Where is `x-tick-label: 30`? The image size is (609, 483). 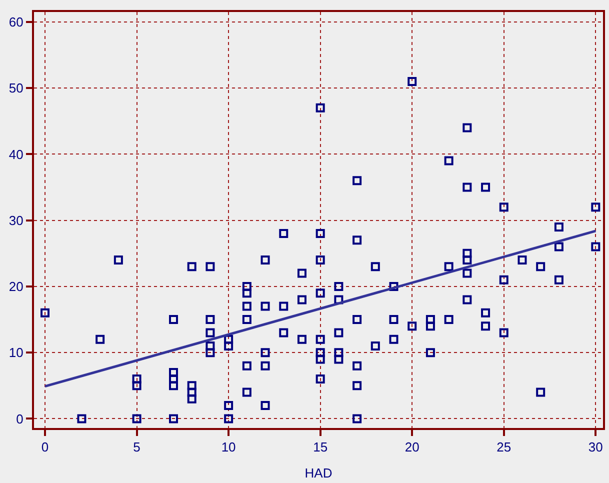
x-tick-label: 30 is located at coordinates (595, 447).